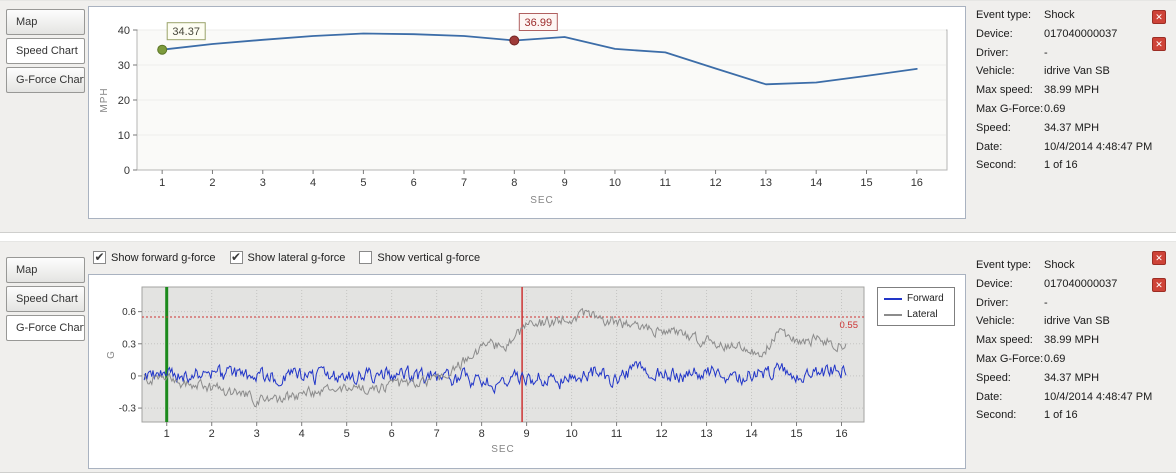 The width and height of the screenshot is (1176, 473). I want to click on threshold-value: 0.55, so click(849, 325).